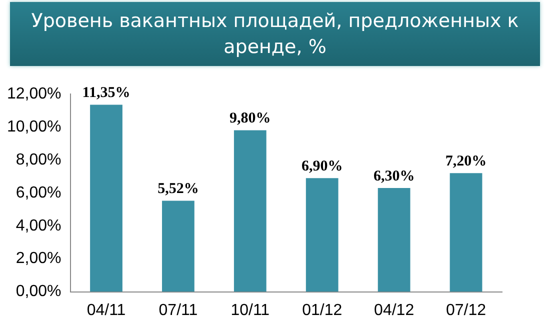 Image resolution: width=552 pixels, height=327 pixels. I want to click on data-label: 6,30%, so click(394, 176).